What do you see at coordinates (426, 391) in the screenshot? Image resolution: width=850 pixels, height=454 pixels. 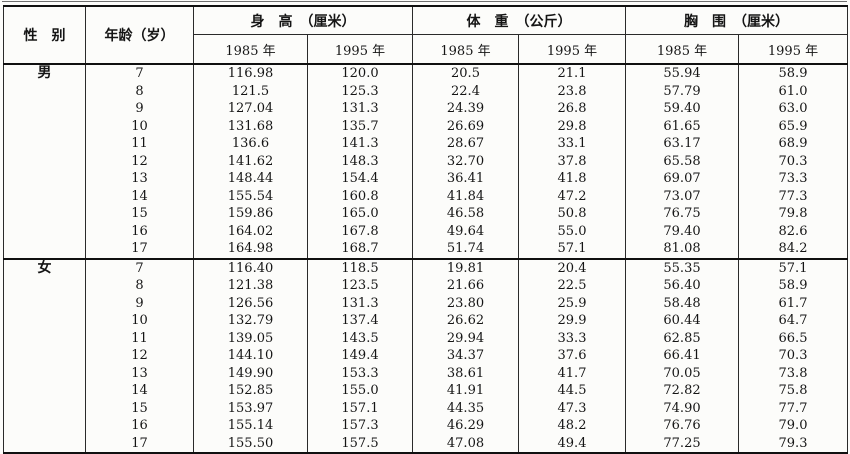 I see `table-row: 14 152.85 155.0 41.91 44.5 72.82 75.8` at bounding box center [426, 391].